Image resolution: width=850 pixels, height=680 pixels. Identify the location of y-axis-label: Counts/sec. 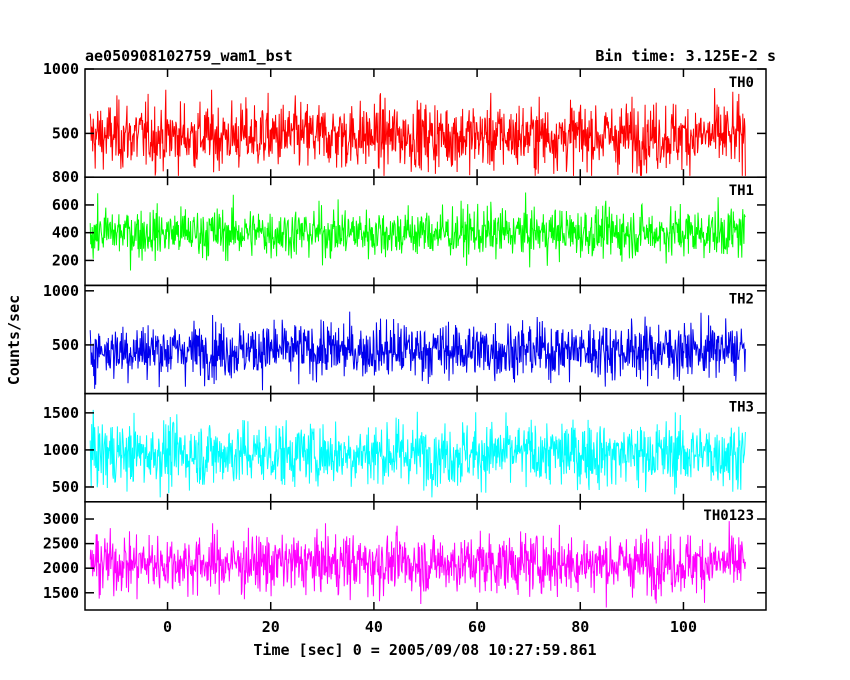
(14, 340).